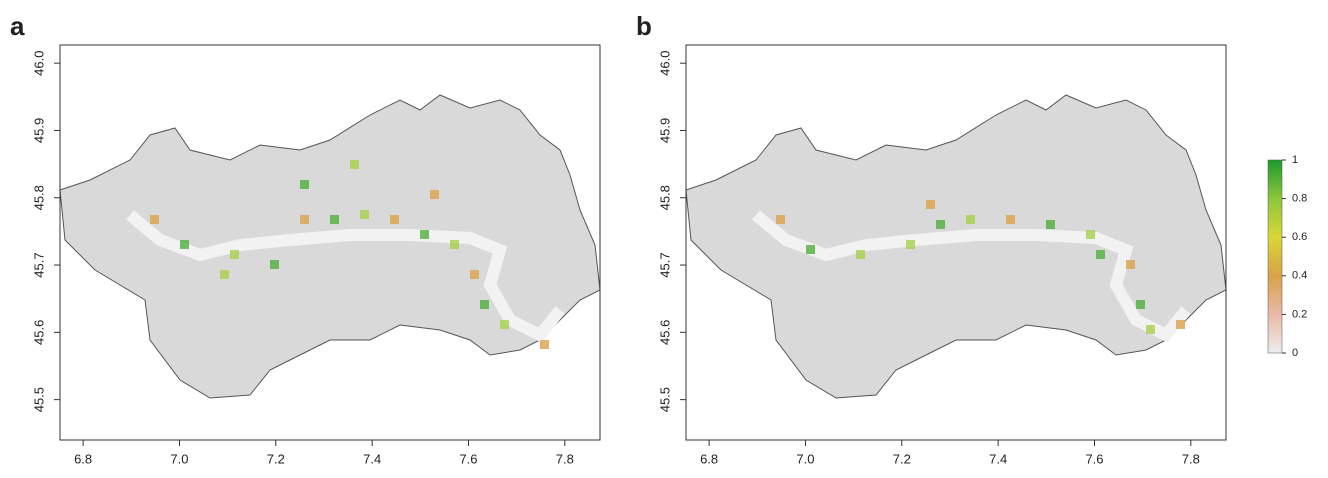  I want to click on panel-label: b, so click(644, 26).